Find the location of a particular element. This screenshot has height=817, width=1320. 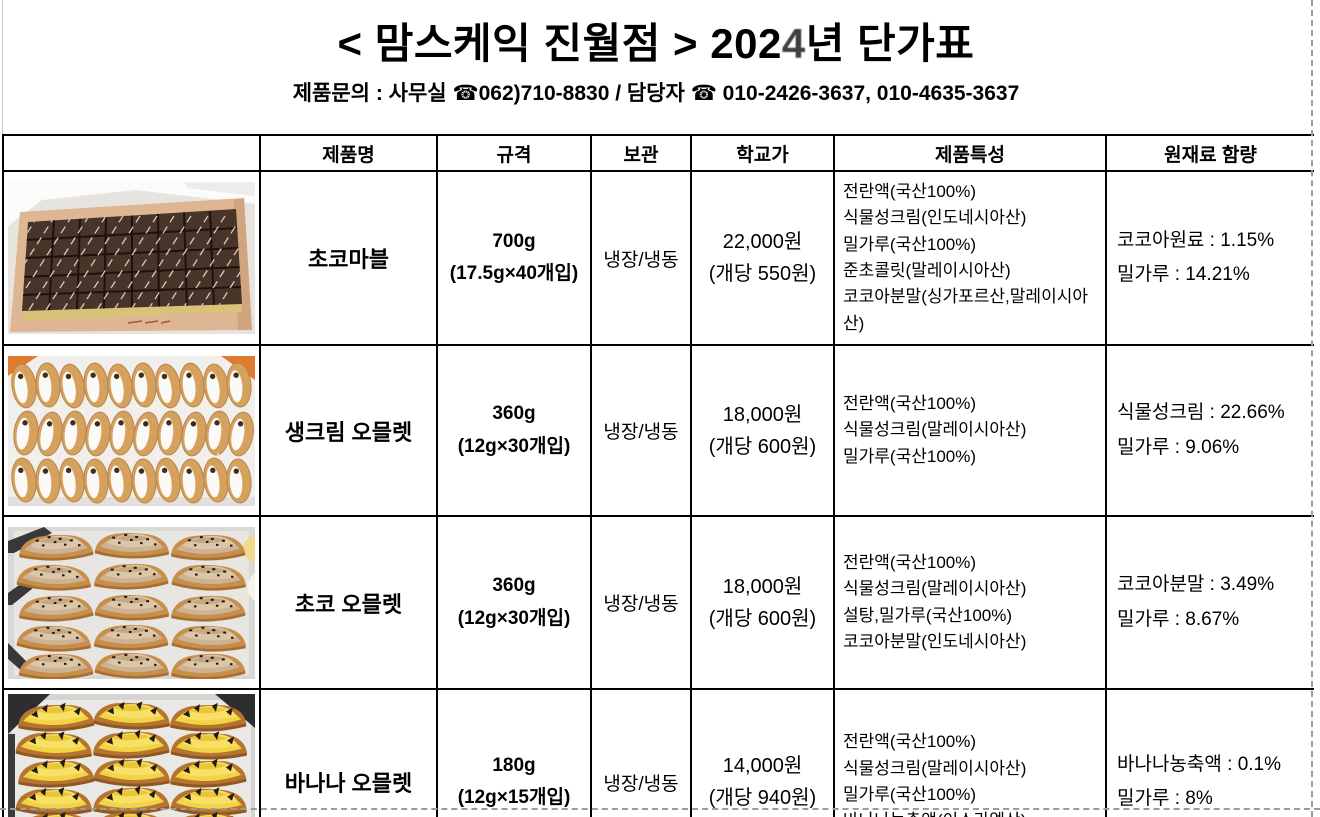

header-spec: 규격 is located at coordinates (514, 153).